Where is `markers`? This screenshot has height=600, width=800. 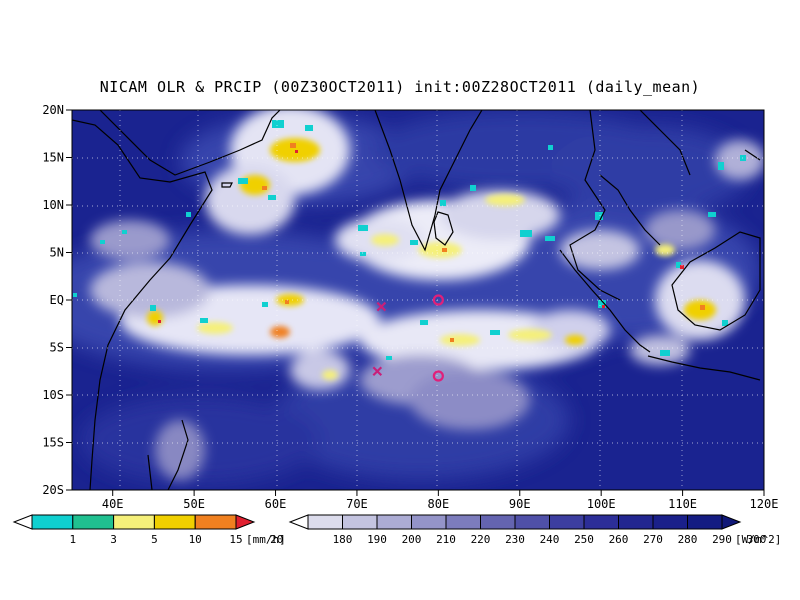
markers is located at coordinates (408, 338).